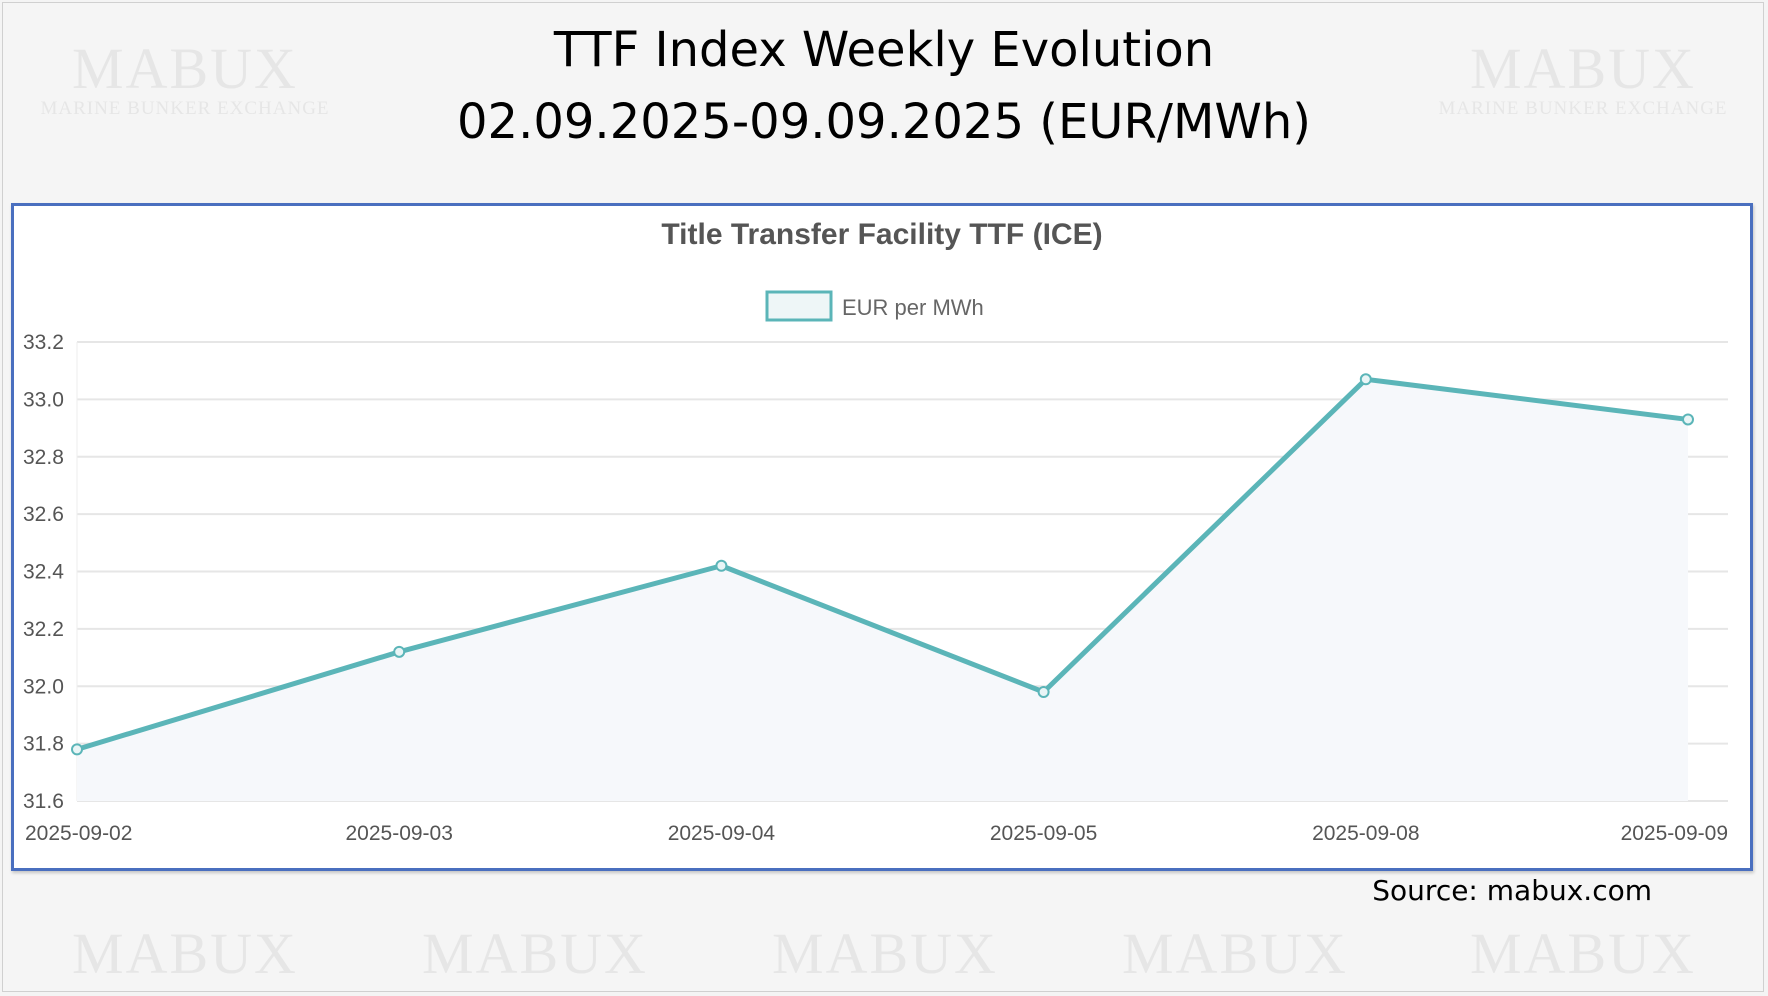 The height and width of the screenshot is (996, 1768). I want to click on y-tick-label: 32.0, so click(43, 686).